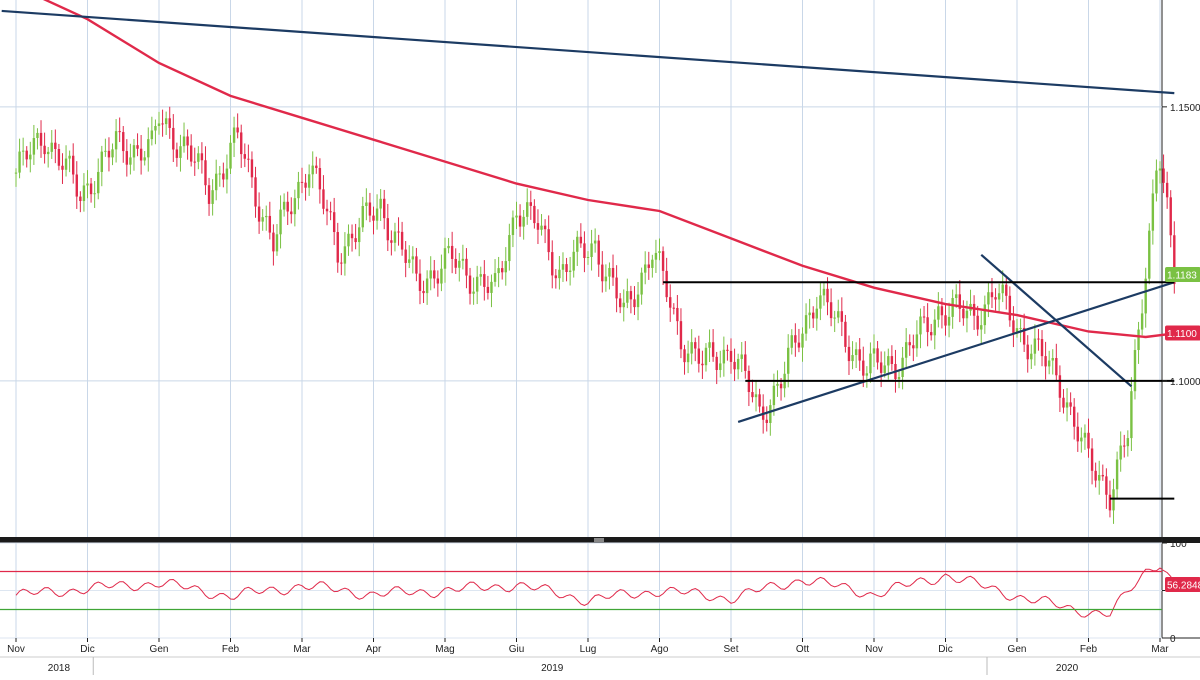  What do you see at coordinates (552, 668) in the screenshot?
I see `year-label: 2019` at bounding box center [552, 668].